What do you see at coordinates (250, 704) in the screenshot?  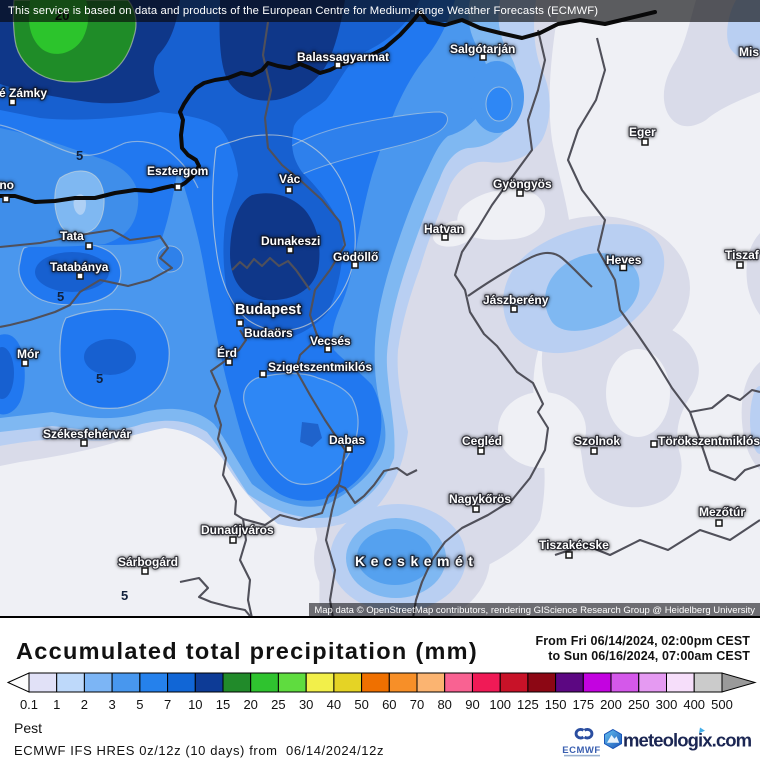 I see `svg-text: 20` at bounding box center [250, 704].